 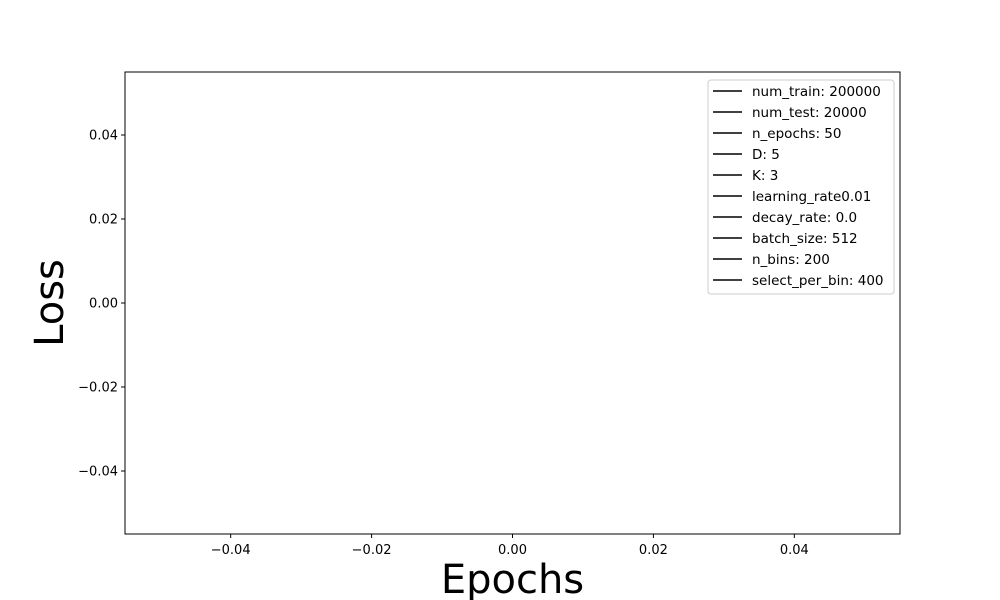 I want to click on legend-label: n_bins: 200, so click(x=791, y=260).